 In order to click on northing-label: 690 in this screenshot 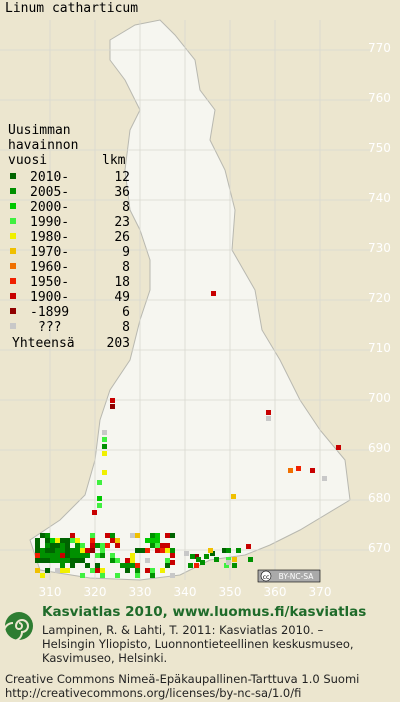, I will do `click(379, 448)`.